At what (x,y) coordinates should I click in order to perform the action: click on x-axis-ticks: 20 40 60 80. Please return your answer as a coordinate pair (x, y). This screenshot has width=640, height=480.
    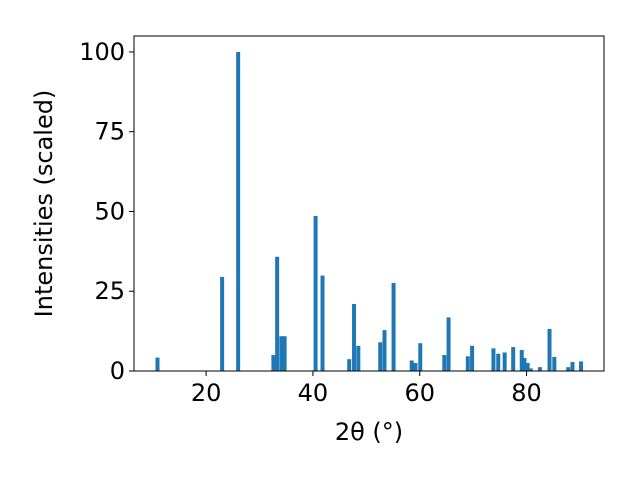
    Looking at the image, I should click on (366, 389).